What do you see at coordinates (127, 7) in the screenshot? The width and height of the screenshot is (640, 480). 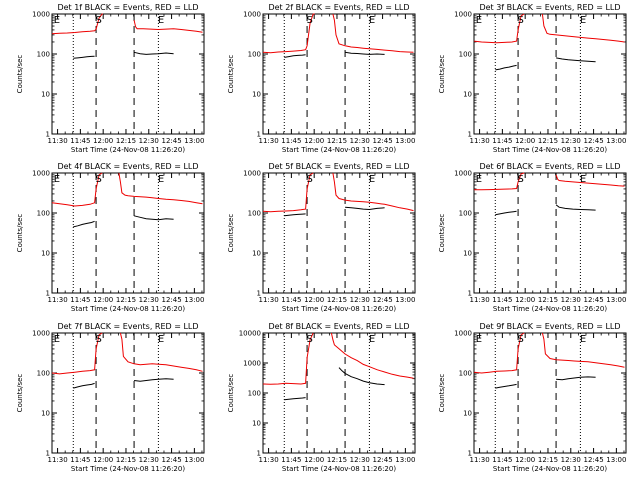 I see `plot-title: Det 1f BLACK = Events, RED = LLD` at bounding box center [127, 7].